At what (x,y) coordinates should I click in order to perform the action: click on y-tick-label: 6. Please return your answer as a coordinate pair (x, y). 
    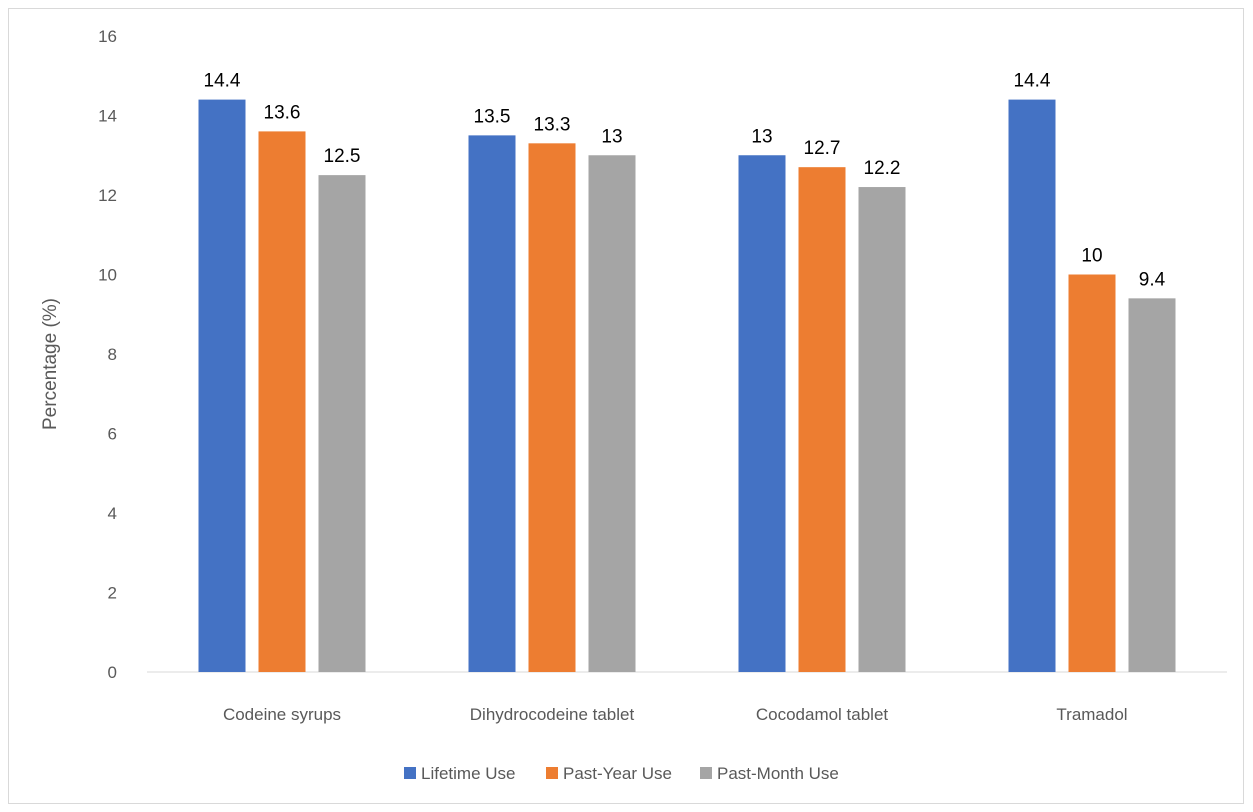
    Looking at the image, I should click on (112, 434).